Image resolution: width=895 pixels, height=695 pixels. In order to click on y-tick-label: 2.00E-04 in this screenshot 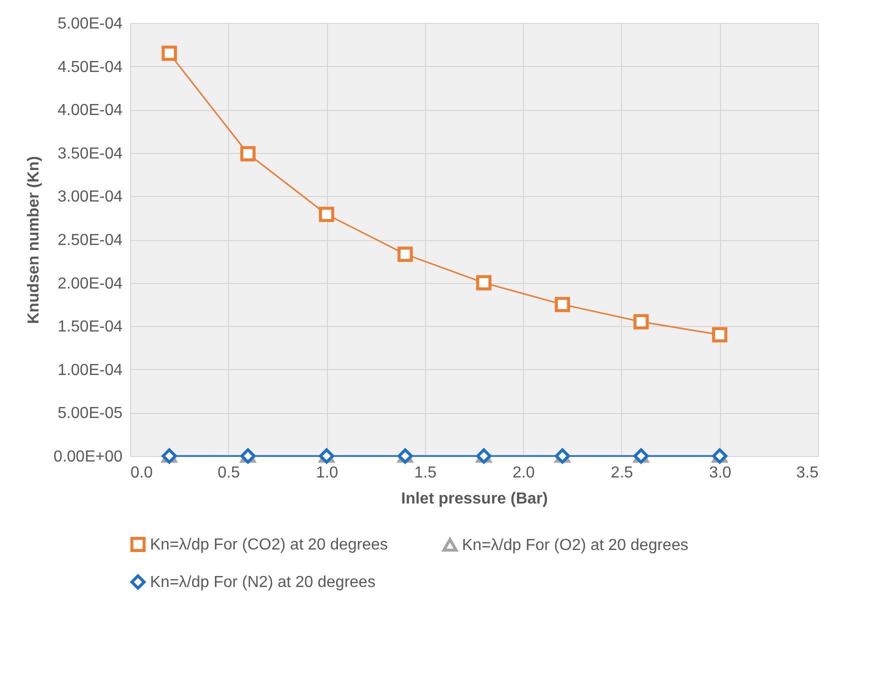, I will do `click(90, 283)`.